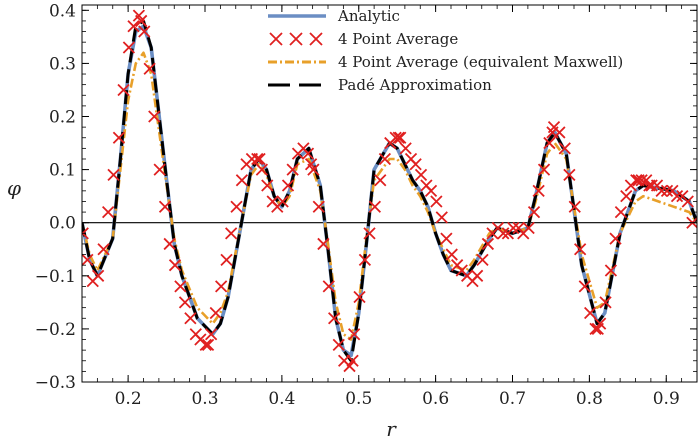  Describe the element at coordinates (435, 399) in the screenshot. I see `x-tick-label: 0.6` at that location.